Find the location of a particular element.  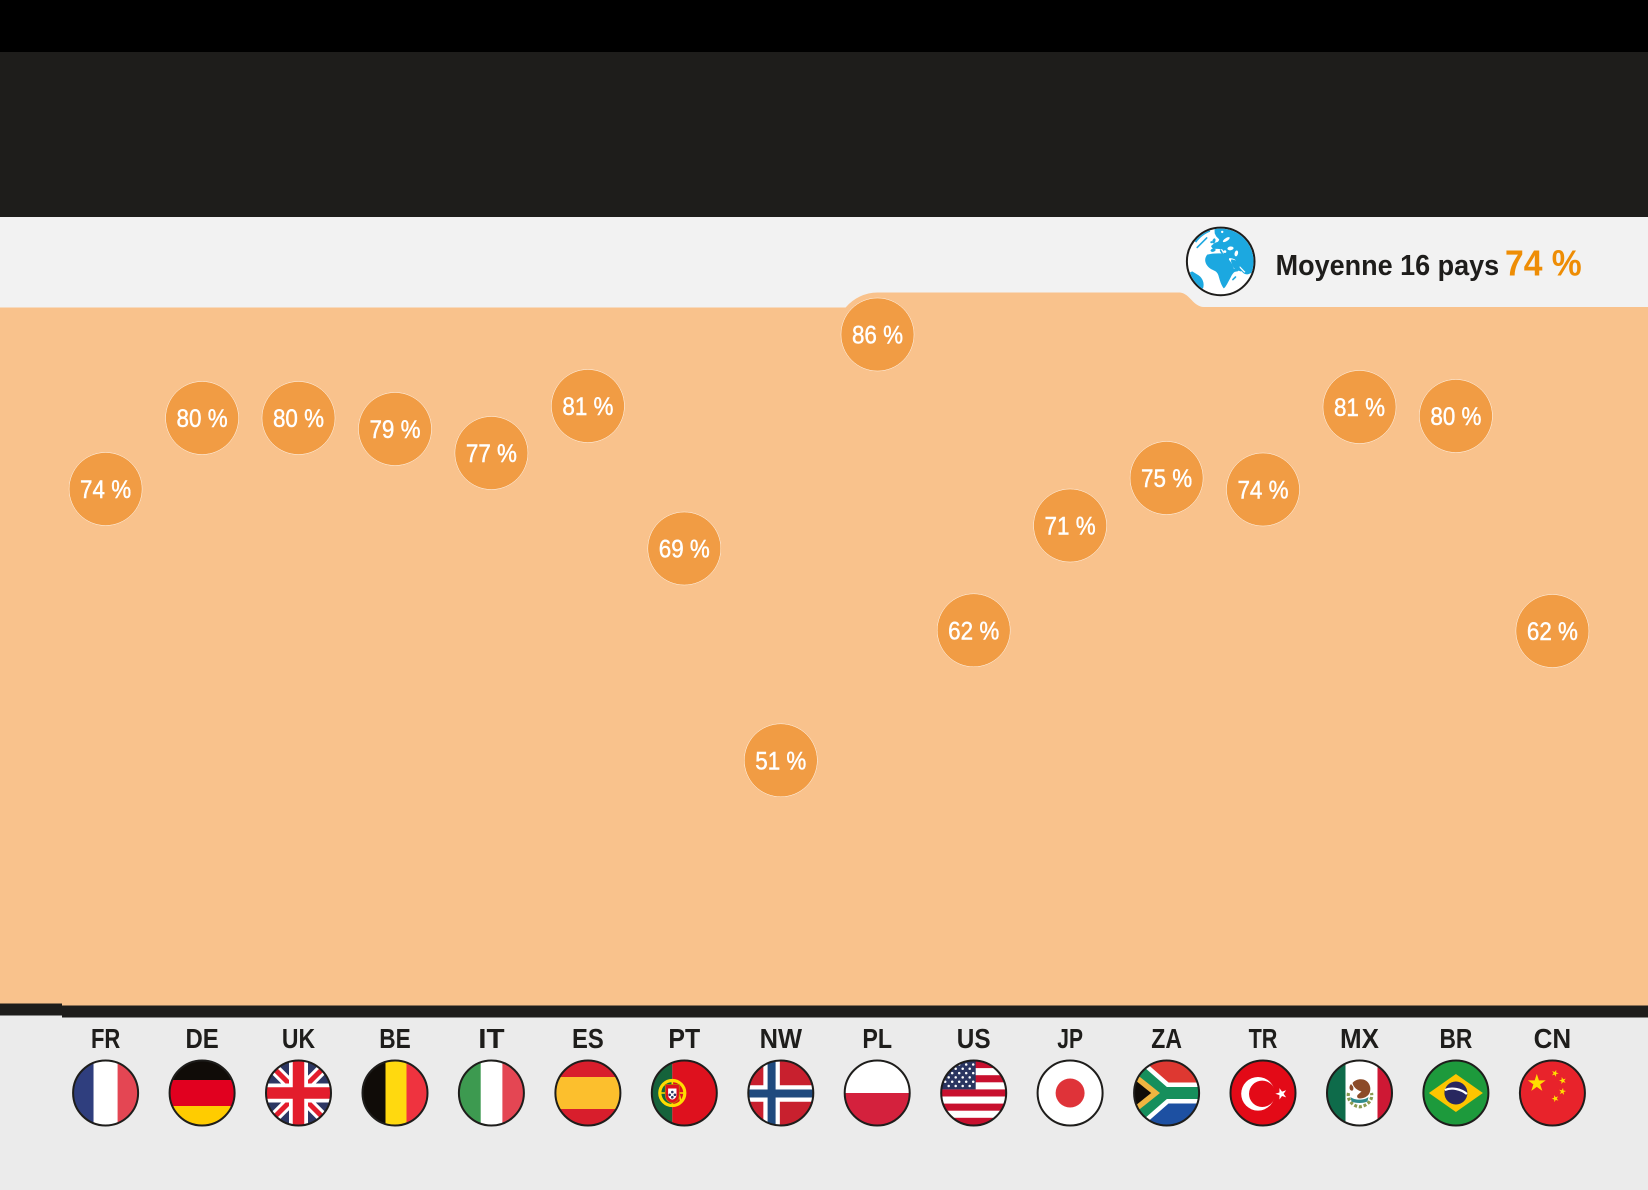

svg-text: 75 % is located at coordinates (1166, 479).